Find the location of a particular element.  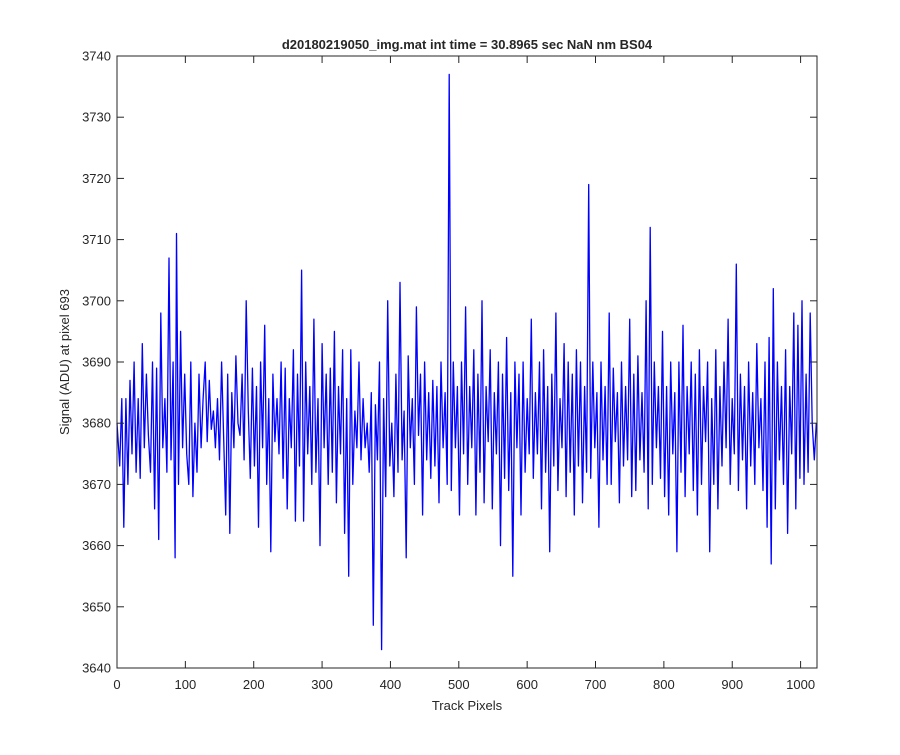

y-tick-label: 3690 is located at coordinates (96, 362).